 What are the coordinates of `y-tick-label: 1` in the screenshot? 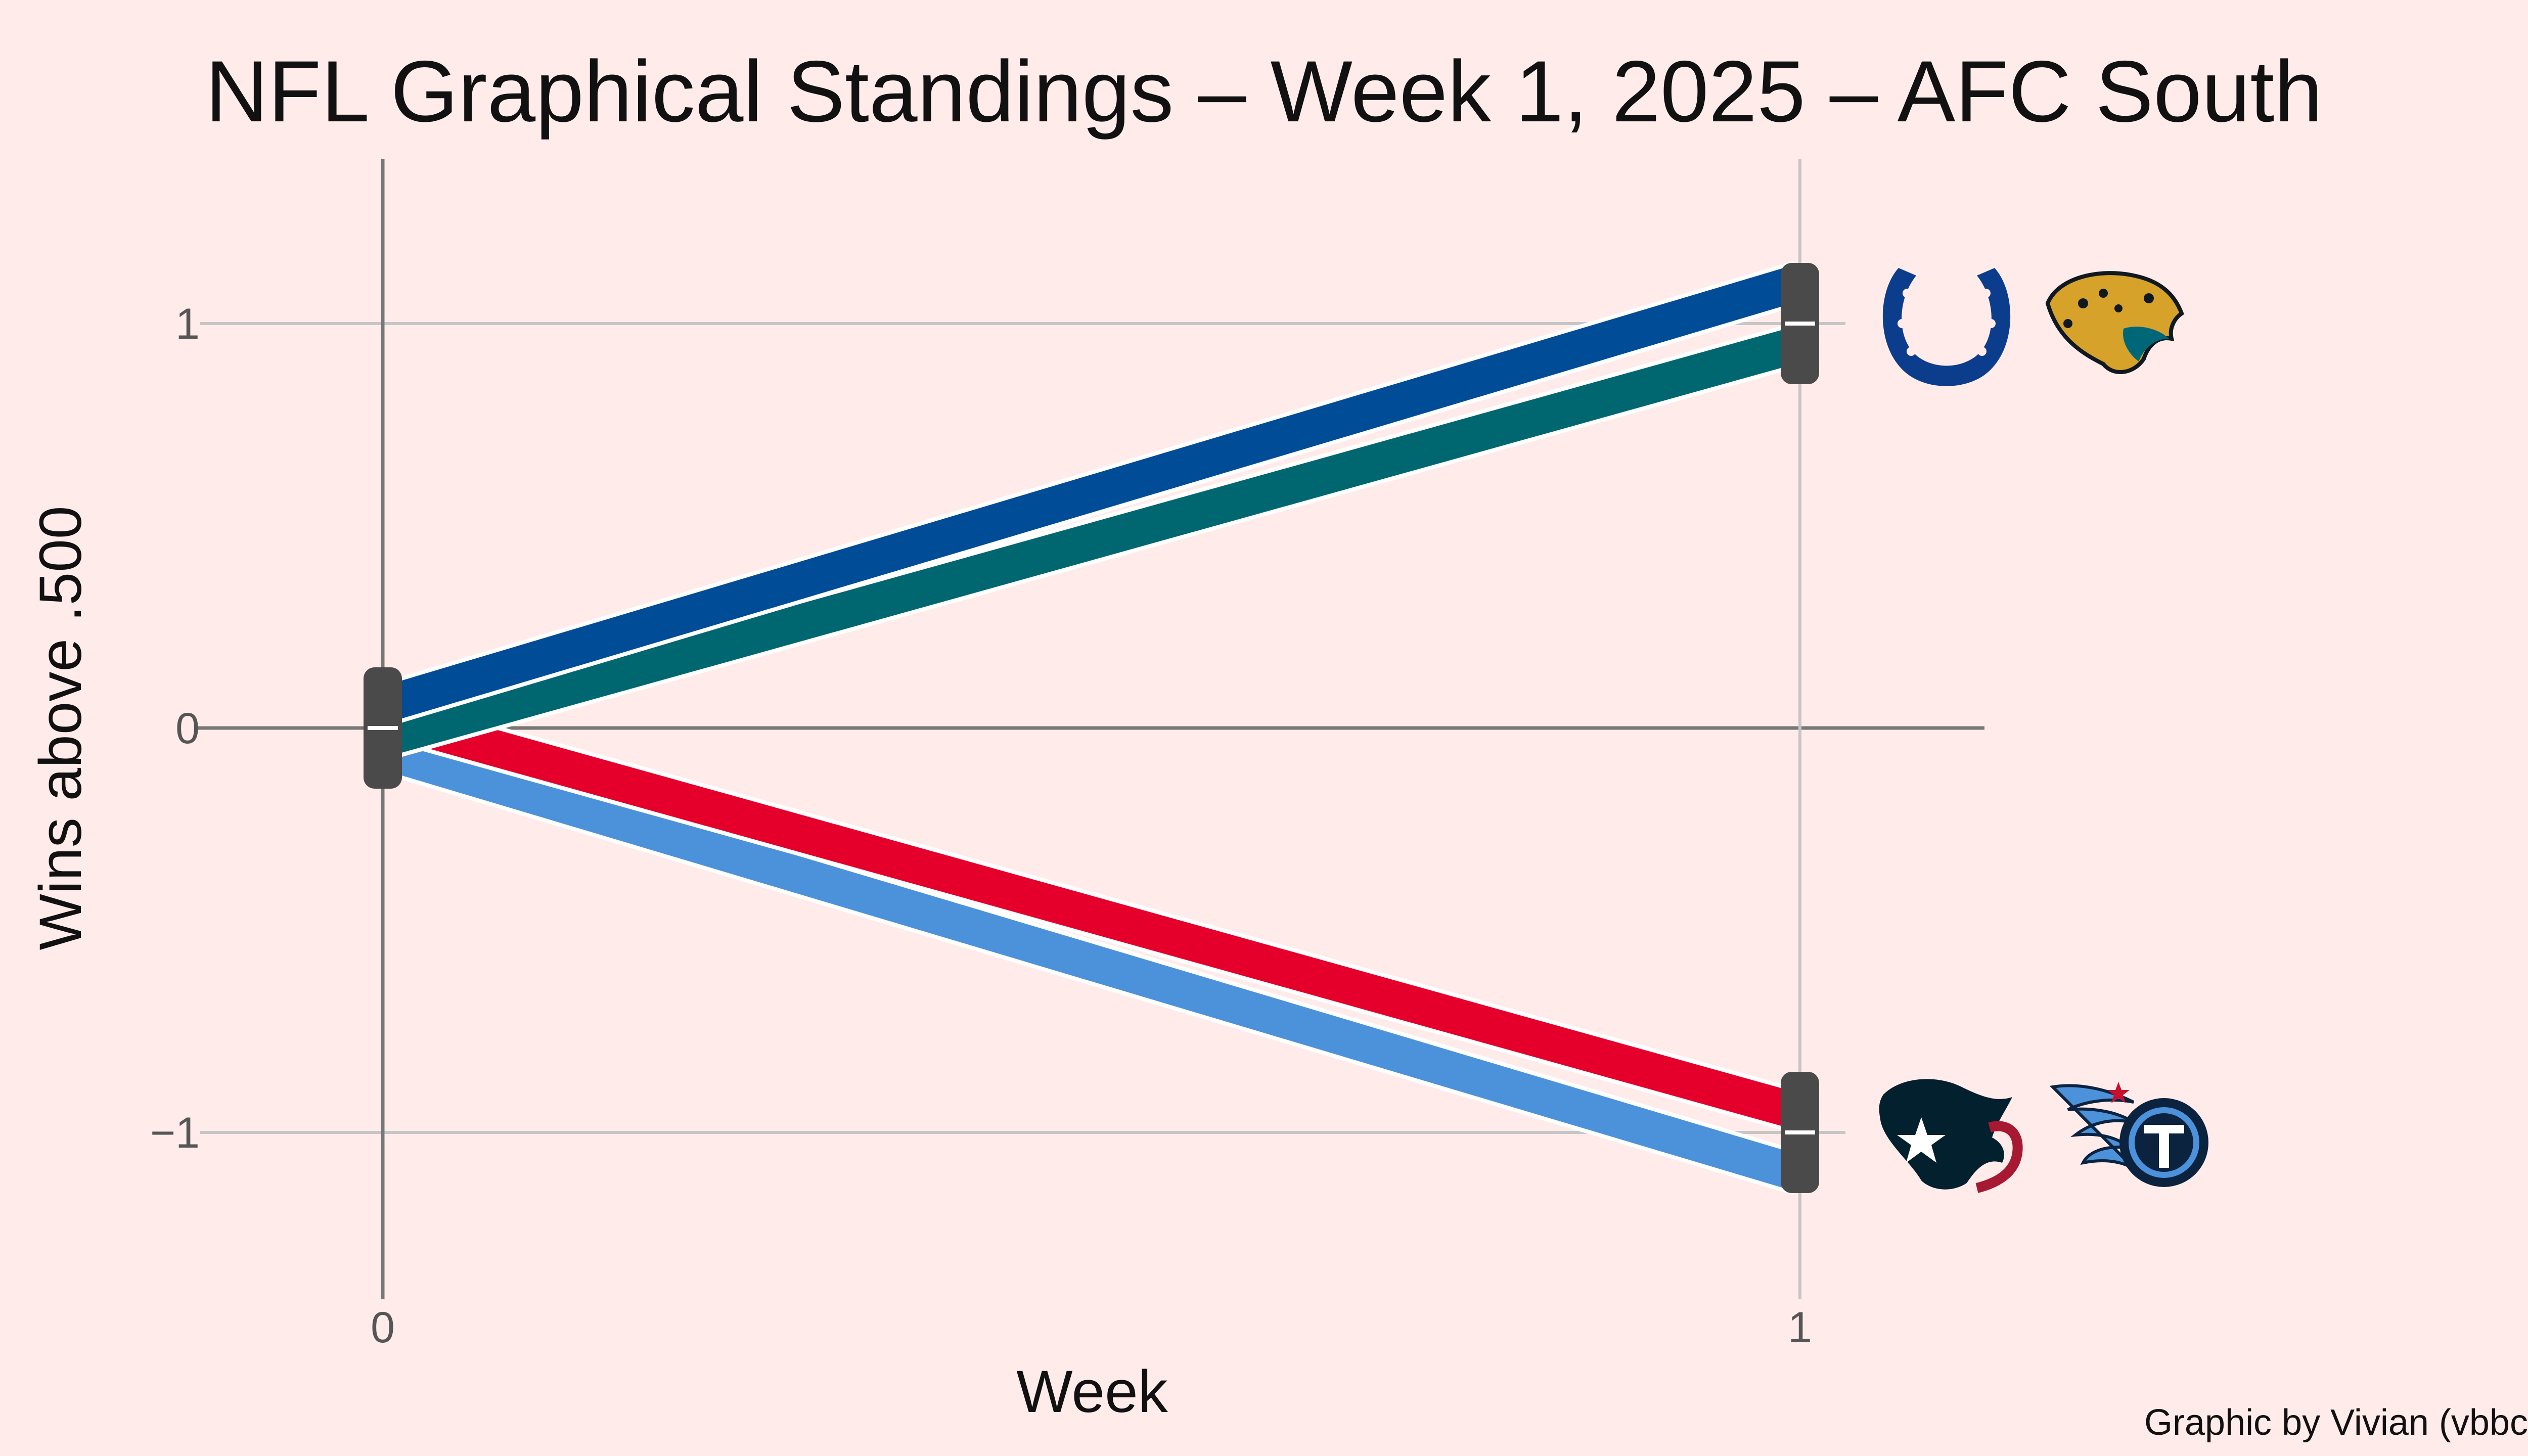 It's located at (188, 324).